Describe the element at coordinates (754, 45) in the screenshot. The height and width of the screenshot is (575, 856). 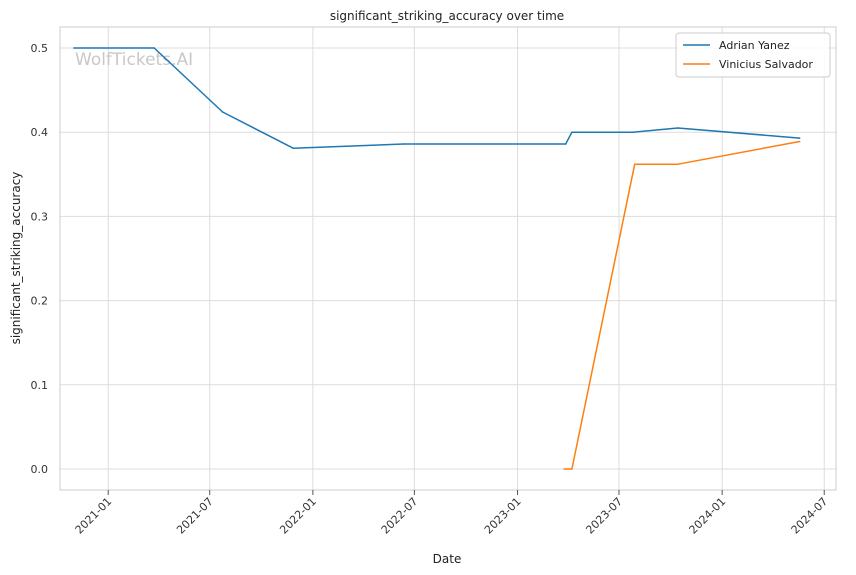
I see `legend-label: Adrian Yanez` at that location.